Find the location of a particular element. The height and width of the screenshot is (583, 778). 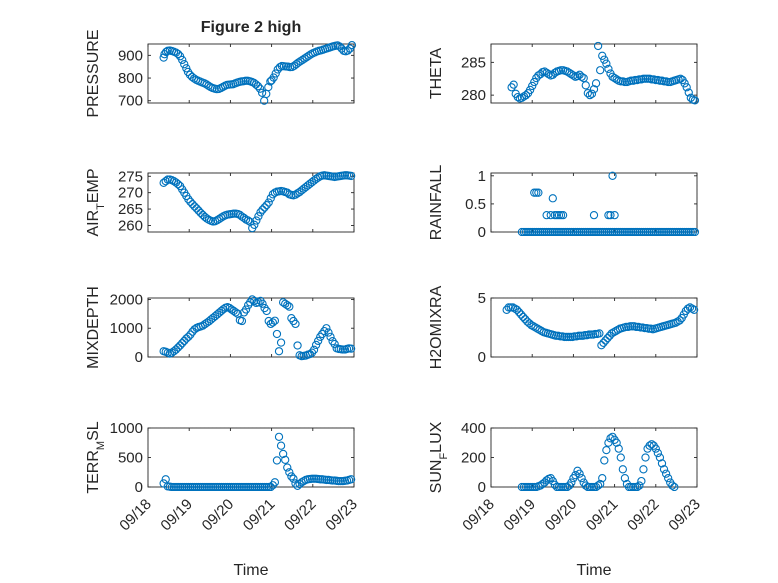

y-tick-label: 270 is located at coordinates (130, 193).